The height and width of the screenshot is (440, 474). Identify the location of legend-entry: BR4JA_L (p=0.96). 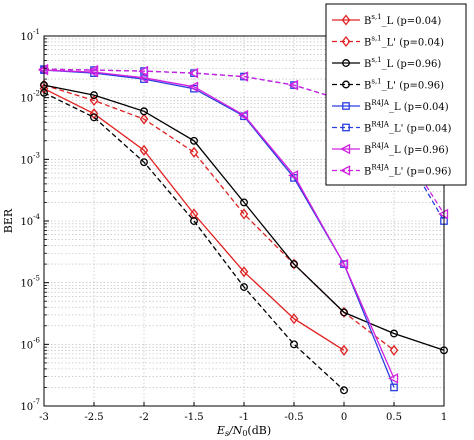
(390, 149).